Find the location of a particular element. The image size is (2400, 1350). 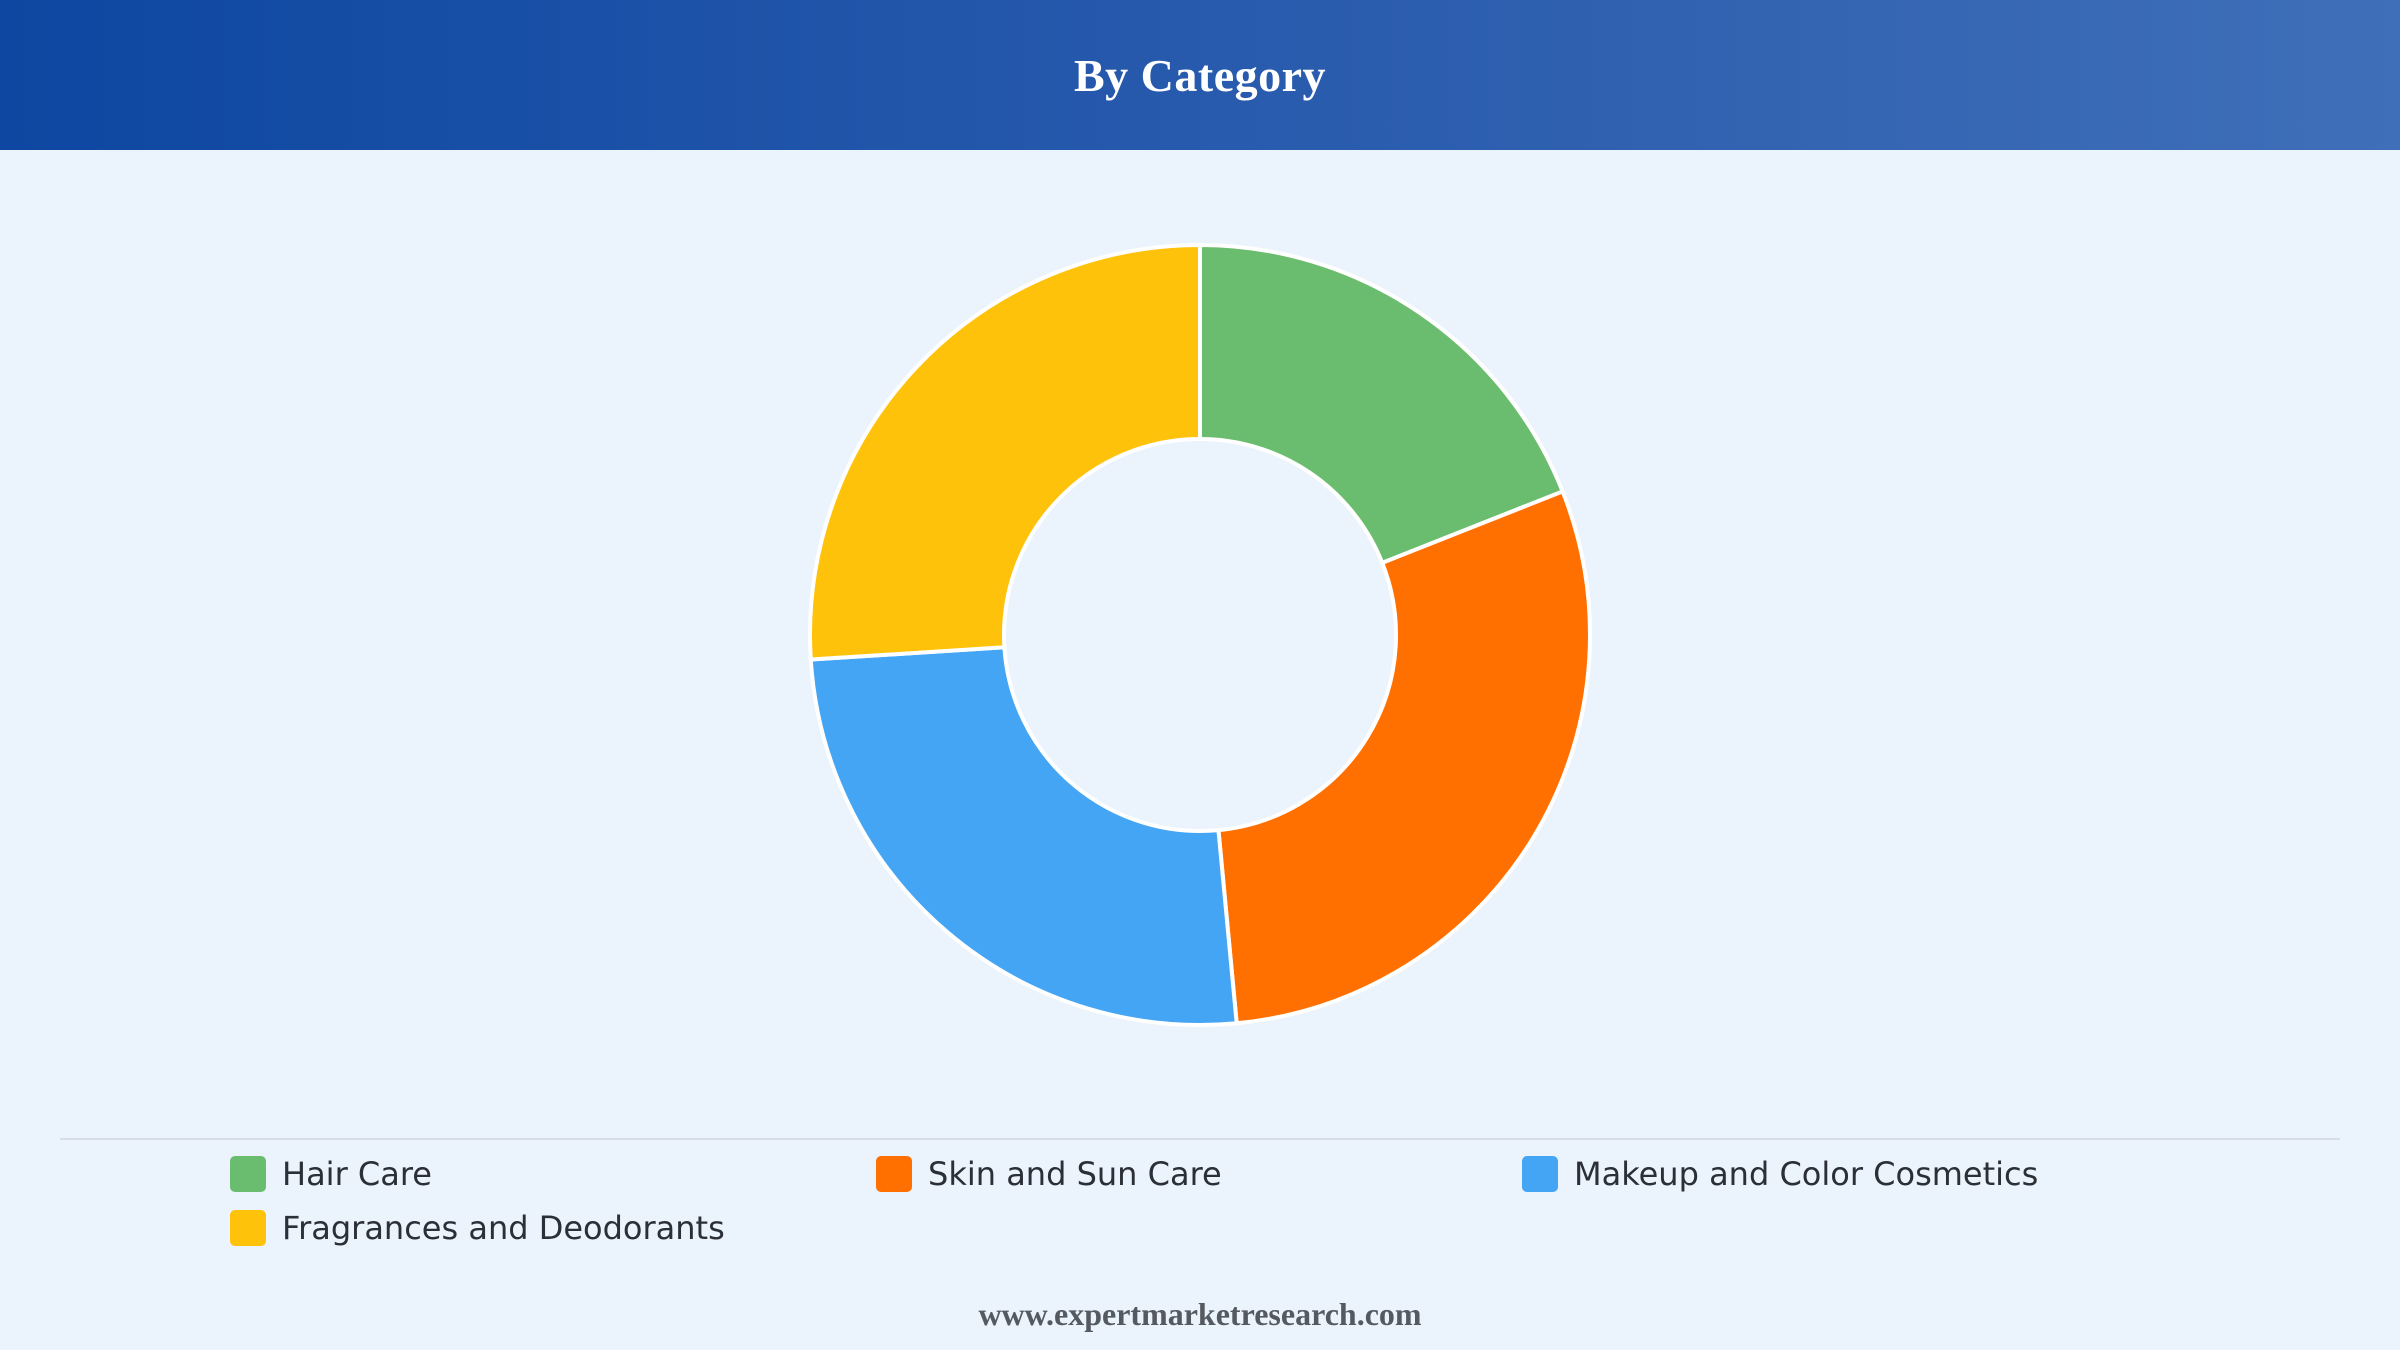

legend-item-hair-care: Hair Care is located at coordinates (553, 1174).